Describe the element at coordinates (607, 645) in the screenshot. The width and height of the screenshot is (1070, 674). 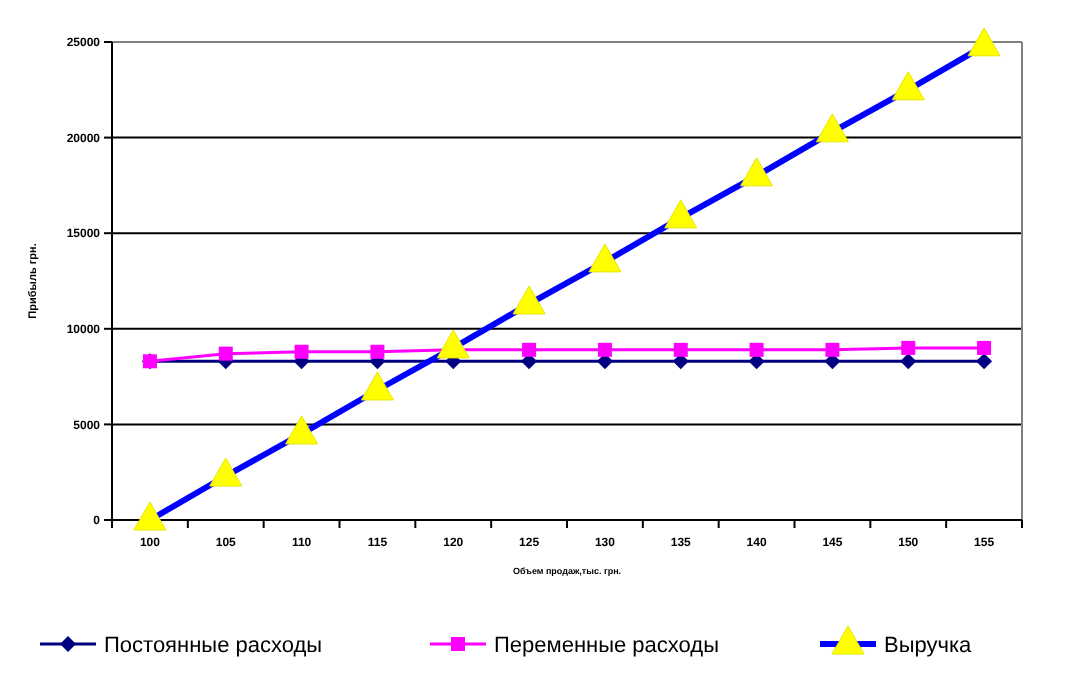
I see `legend-label: Переменные расходы` at that location.